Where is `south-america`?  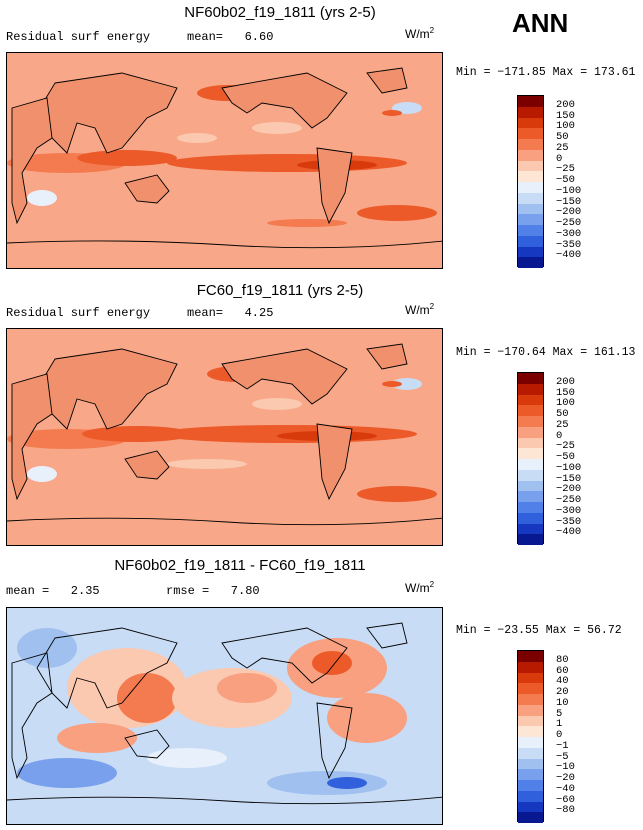
south-america is located at coordinates (334, 186).